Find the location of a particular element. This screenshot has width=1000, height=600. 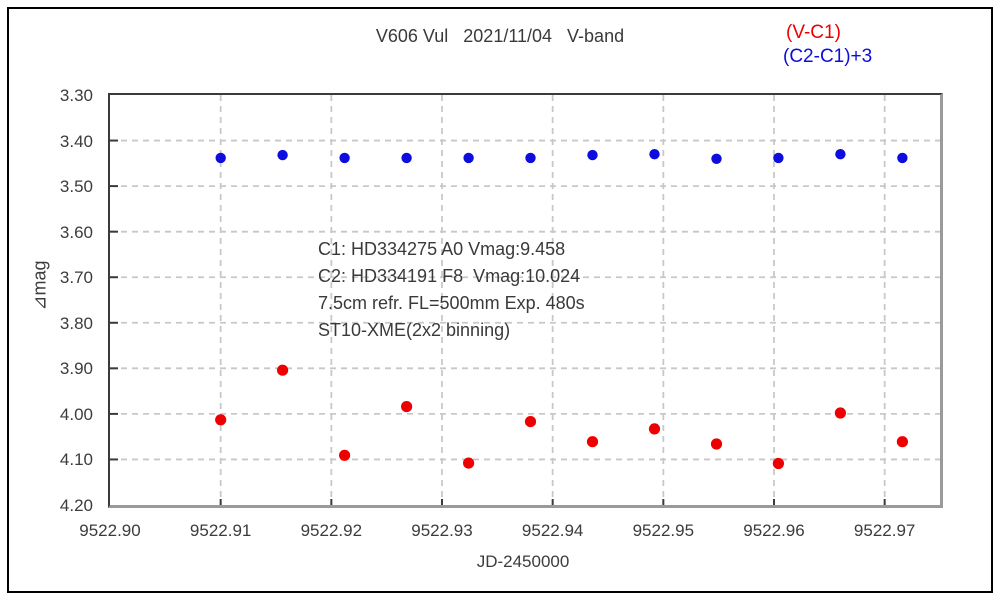

y-tick-label: 3.90 is located at coordinates (76, 369).